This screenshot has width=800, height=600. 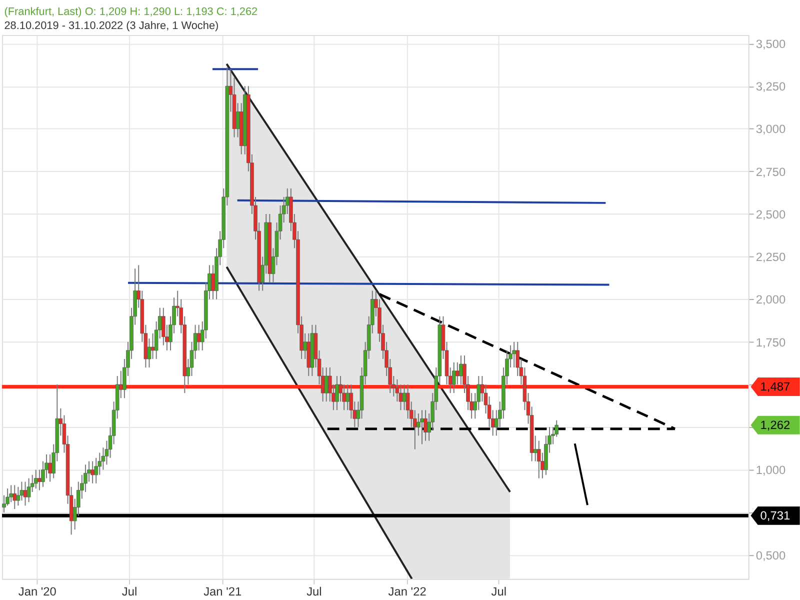 I want to click on y-tick-label: 1,000, so click(x=771, y=470).